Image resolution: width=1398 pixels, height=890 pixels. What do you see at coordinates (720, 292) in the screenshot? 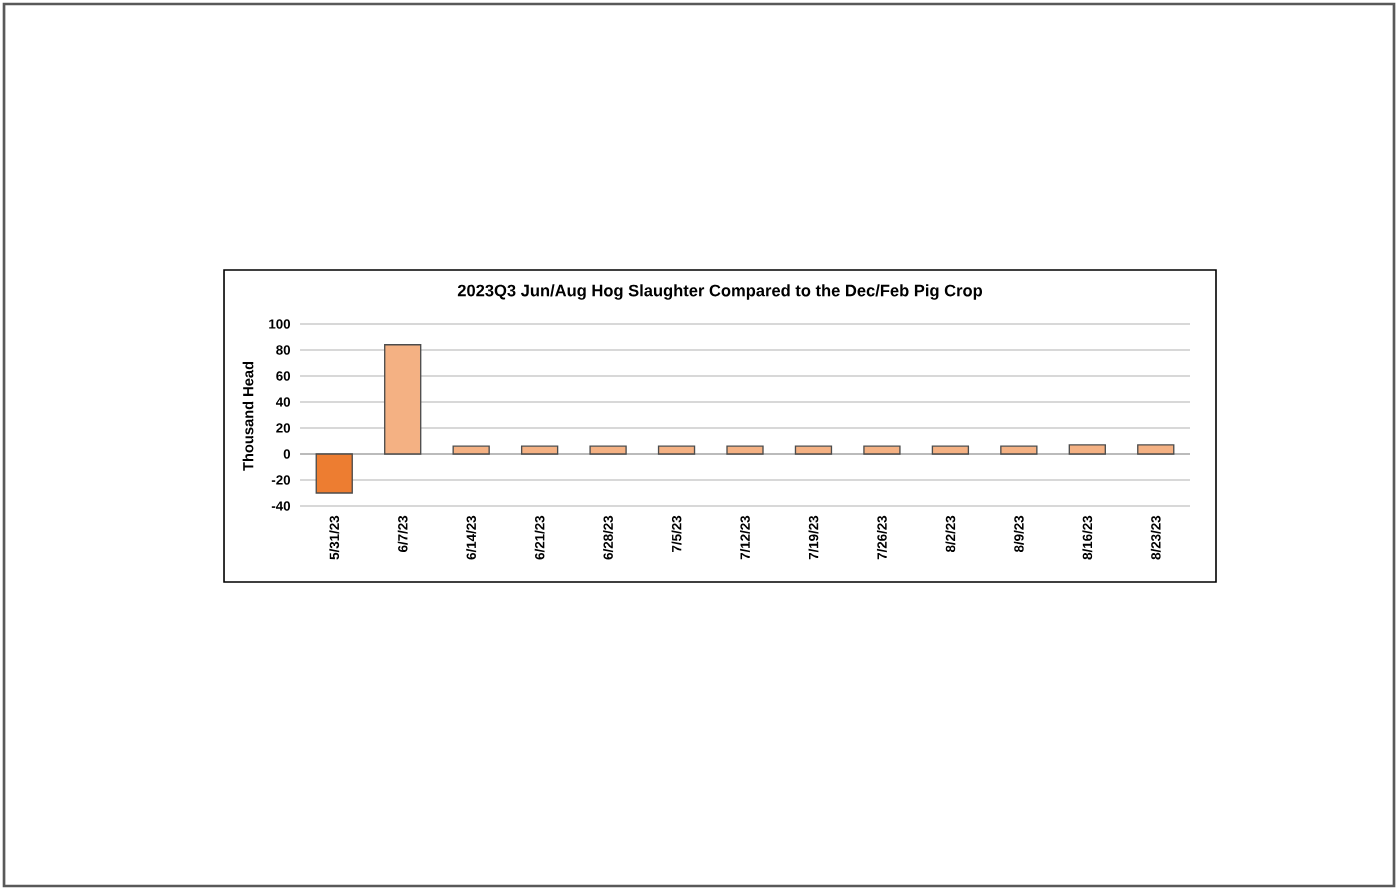
I see `chart-title: 2023Q3 Jun/Aug Hog Slaughter Compared to the Dec/Feb Pig Crop` at bounding box center [720, 292].